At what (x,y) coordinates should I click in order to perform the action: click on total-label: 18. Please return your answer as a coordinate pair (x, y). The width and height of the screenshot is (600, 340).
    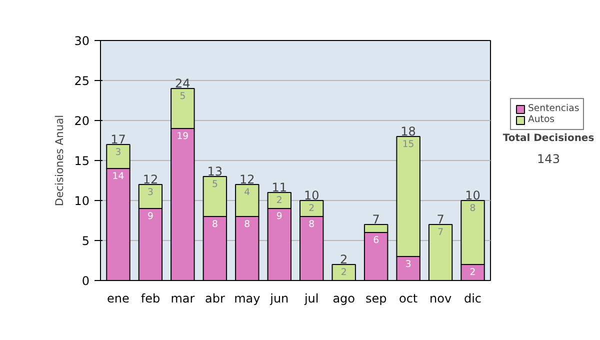
    Looking at the image, I should click on (408, 131).